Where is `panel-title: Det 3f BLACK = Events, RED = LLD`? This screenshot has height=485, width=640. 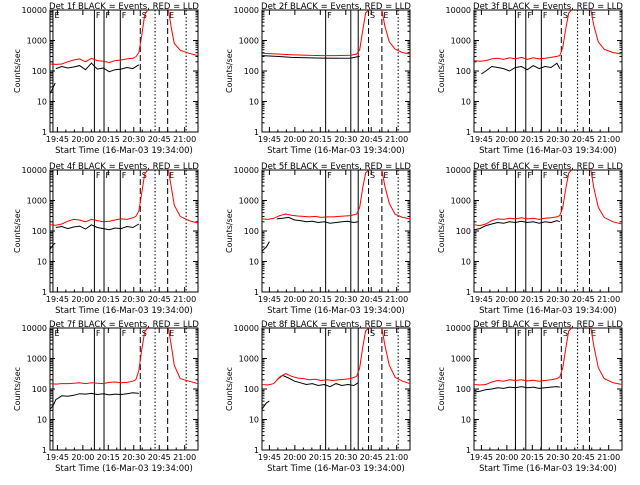 panel-title: Det 3f BLACK = Events, RED = LLD is located at coordinates (548, 7).